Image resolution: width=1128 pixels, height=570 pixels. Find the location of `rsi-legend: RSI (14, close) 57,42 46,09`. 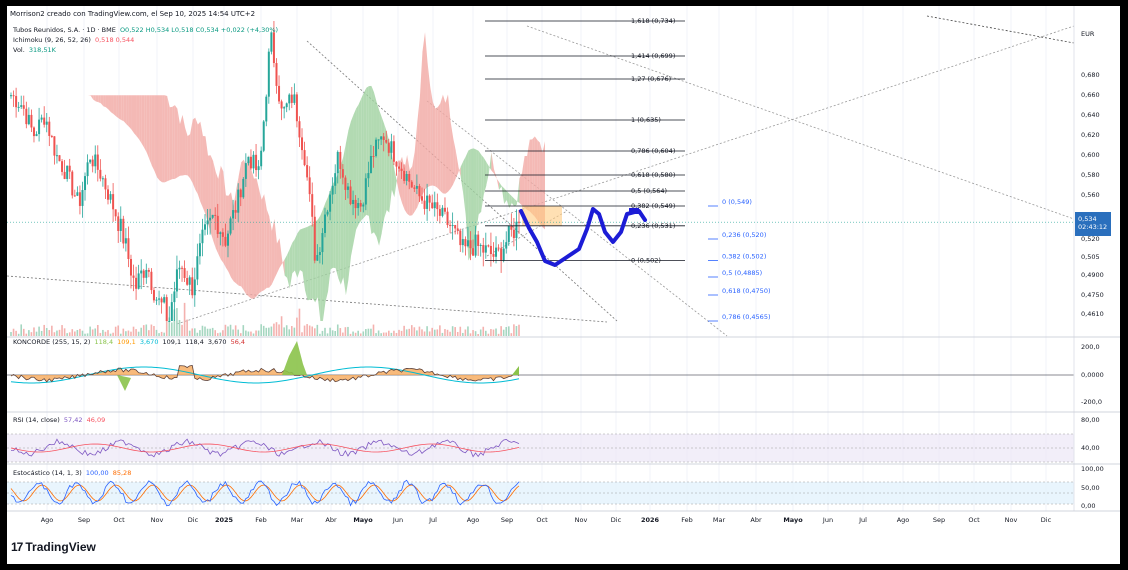

rsi-legend: RSI (14, close) 57,42 46,09 is located at coordinates (59, 420).